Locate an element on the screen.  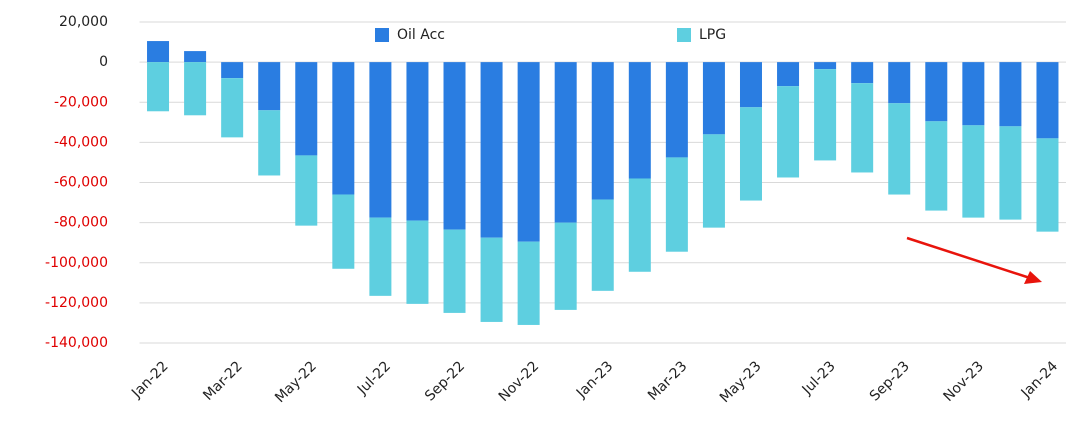
arrow-head is located at coordinates (1033, 277).